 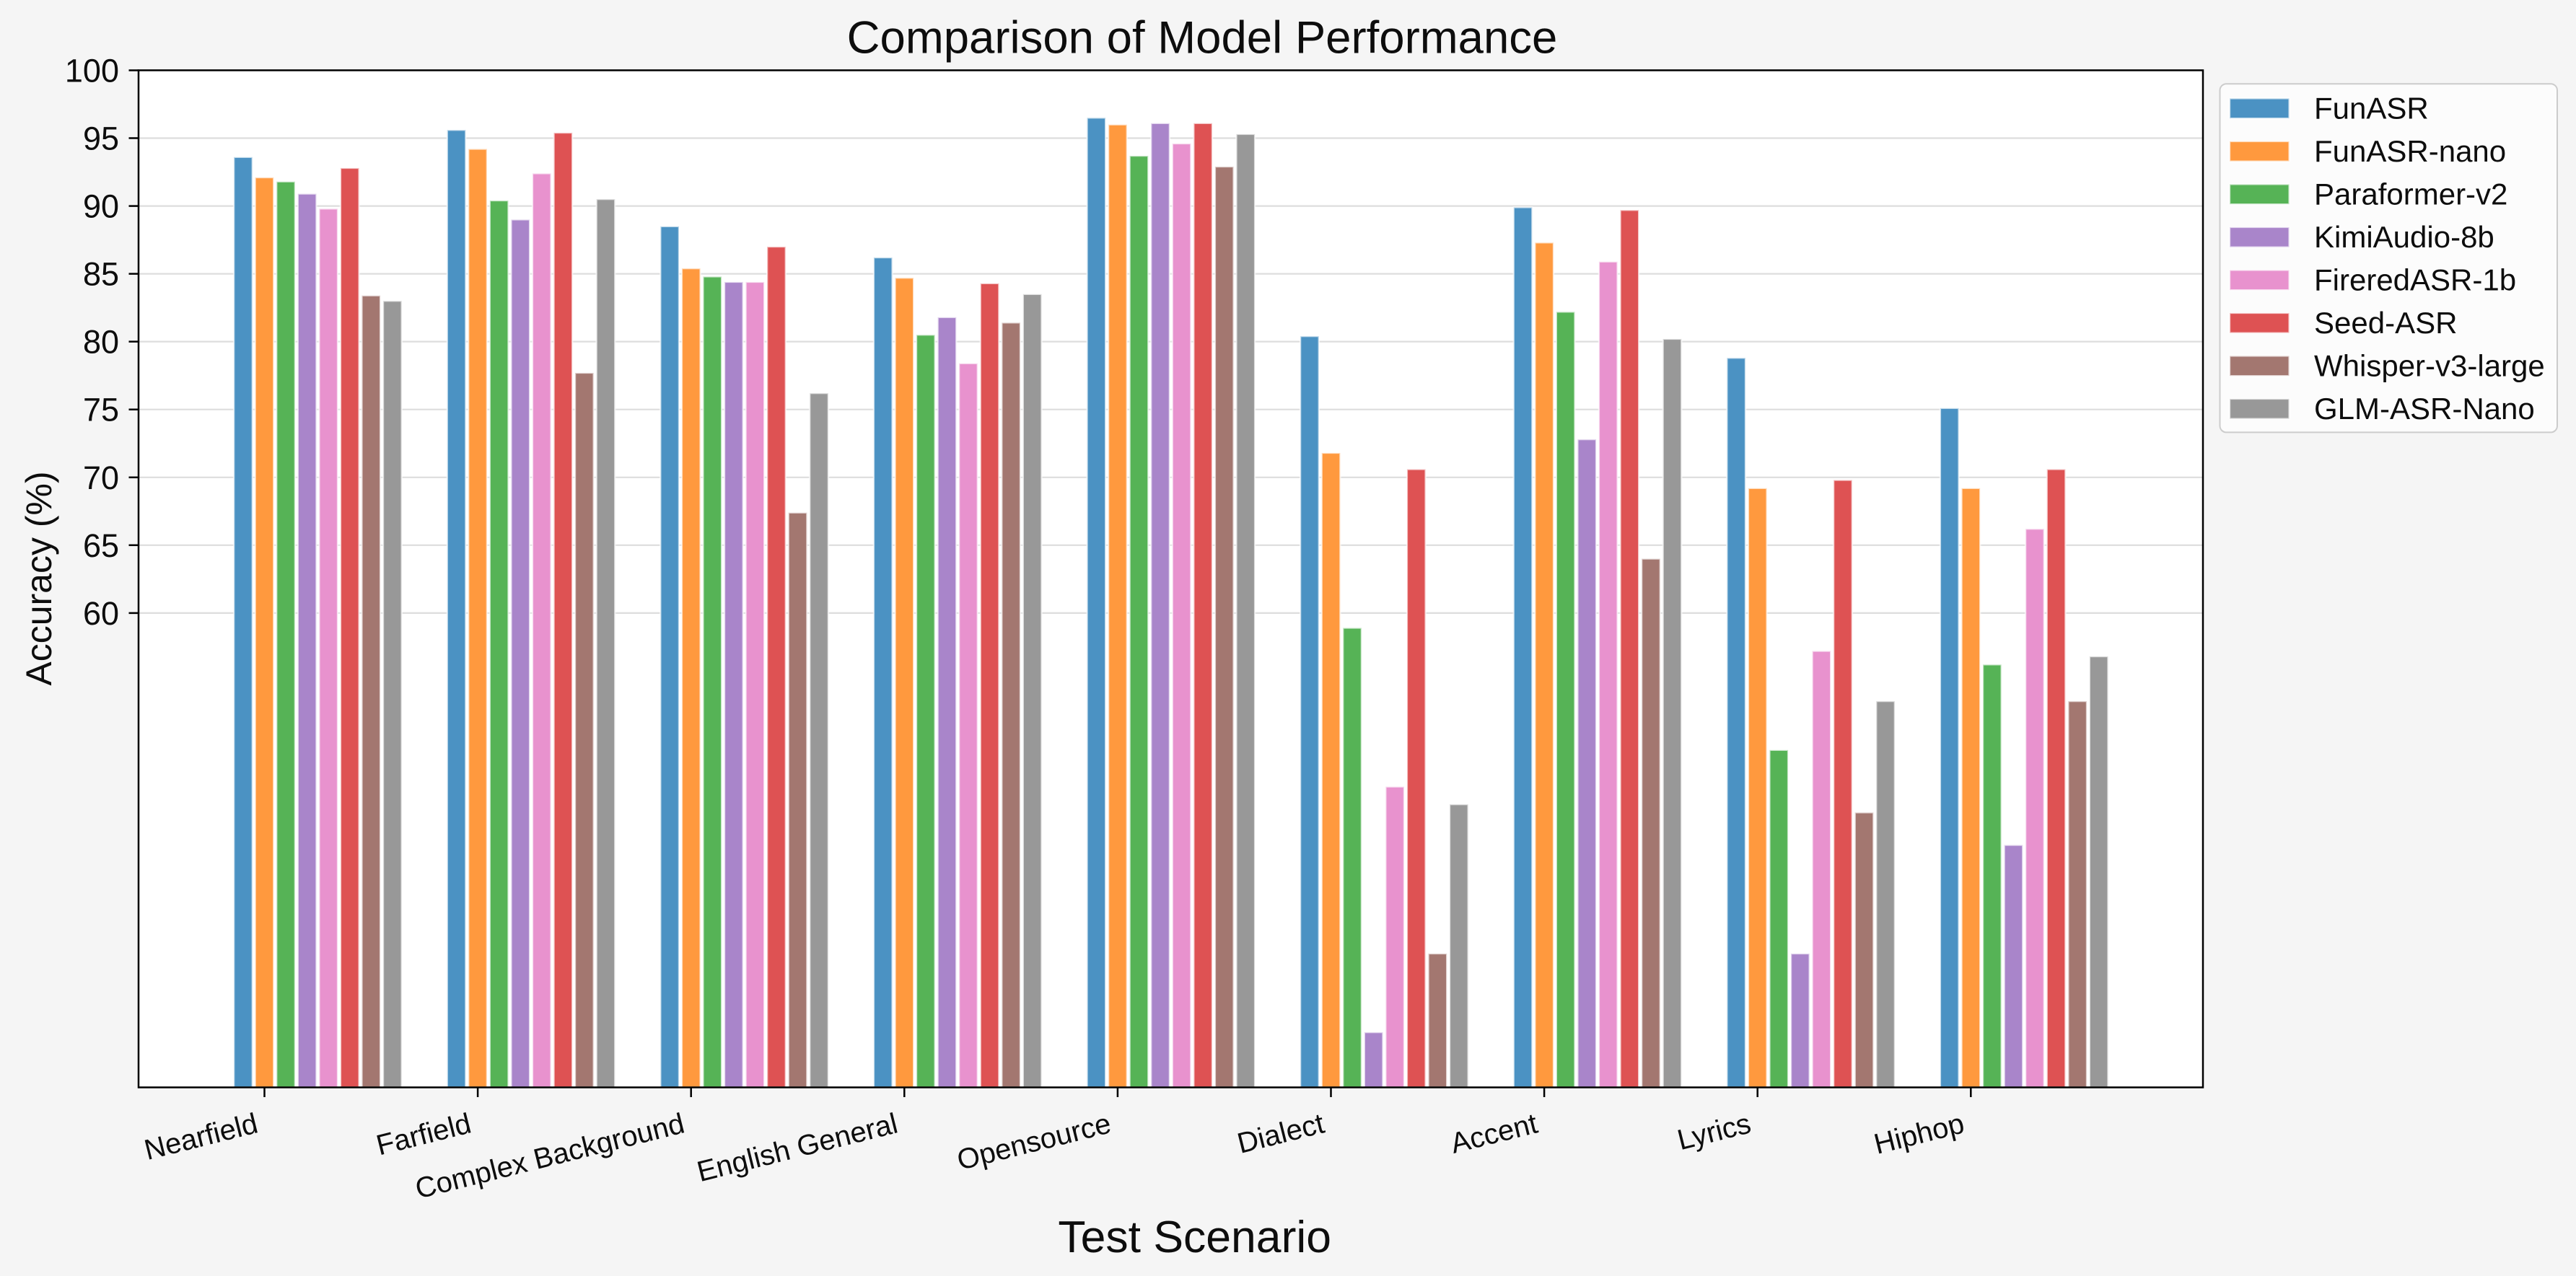 What do you see at coordinates (101, 410) in the screenshot?
I see `svg-text: 75` at bounding box center [101, 410].